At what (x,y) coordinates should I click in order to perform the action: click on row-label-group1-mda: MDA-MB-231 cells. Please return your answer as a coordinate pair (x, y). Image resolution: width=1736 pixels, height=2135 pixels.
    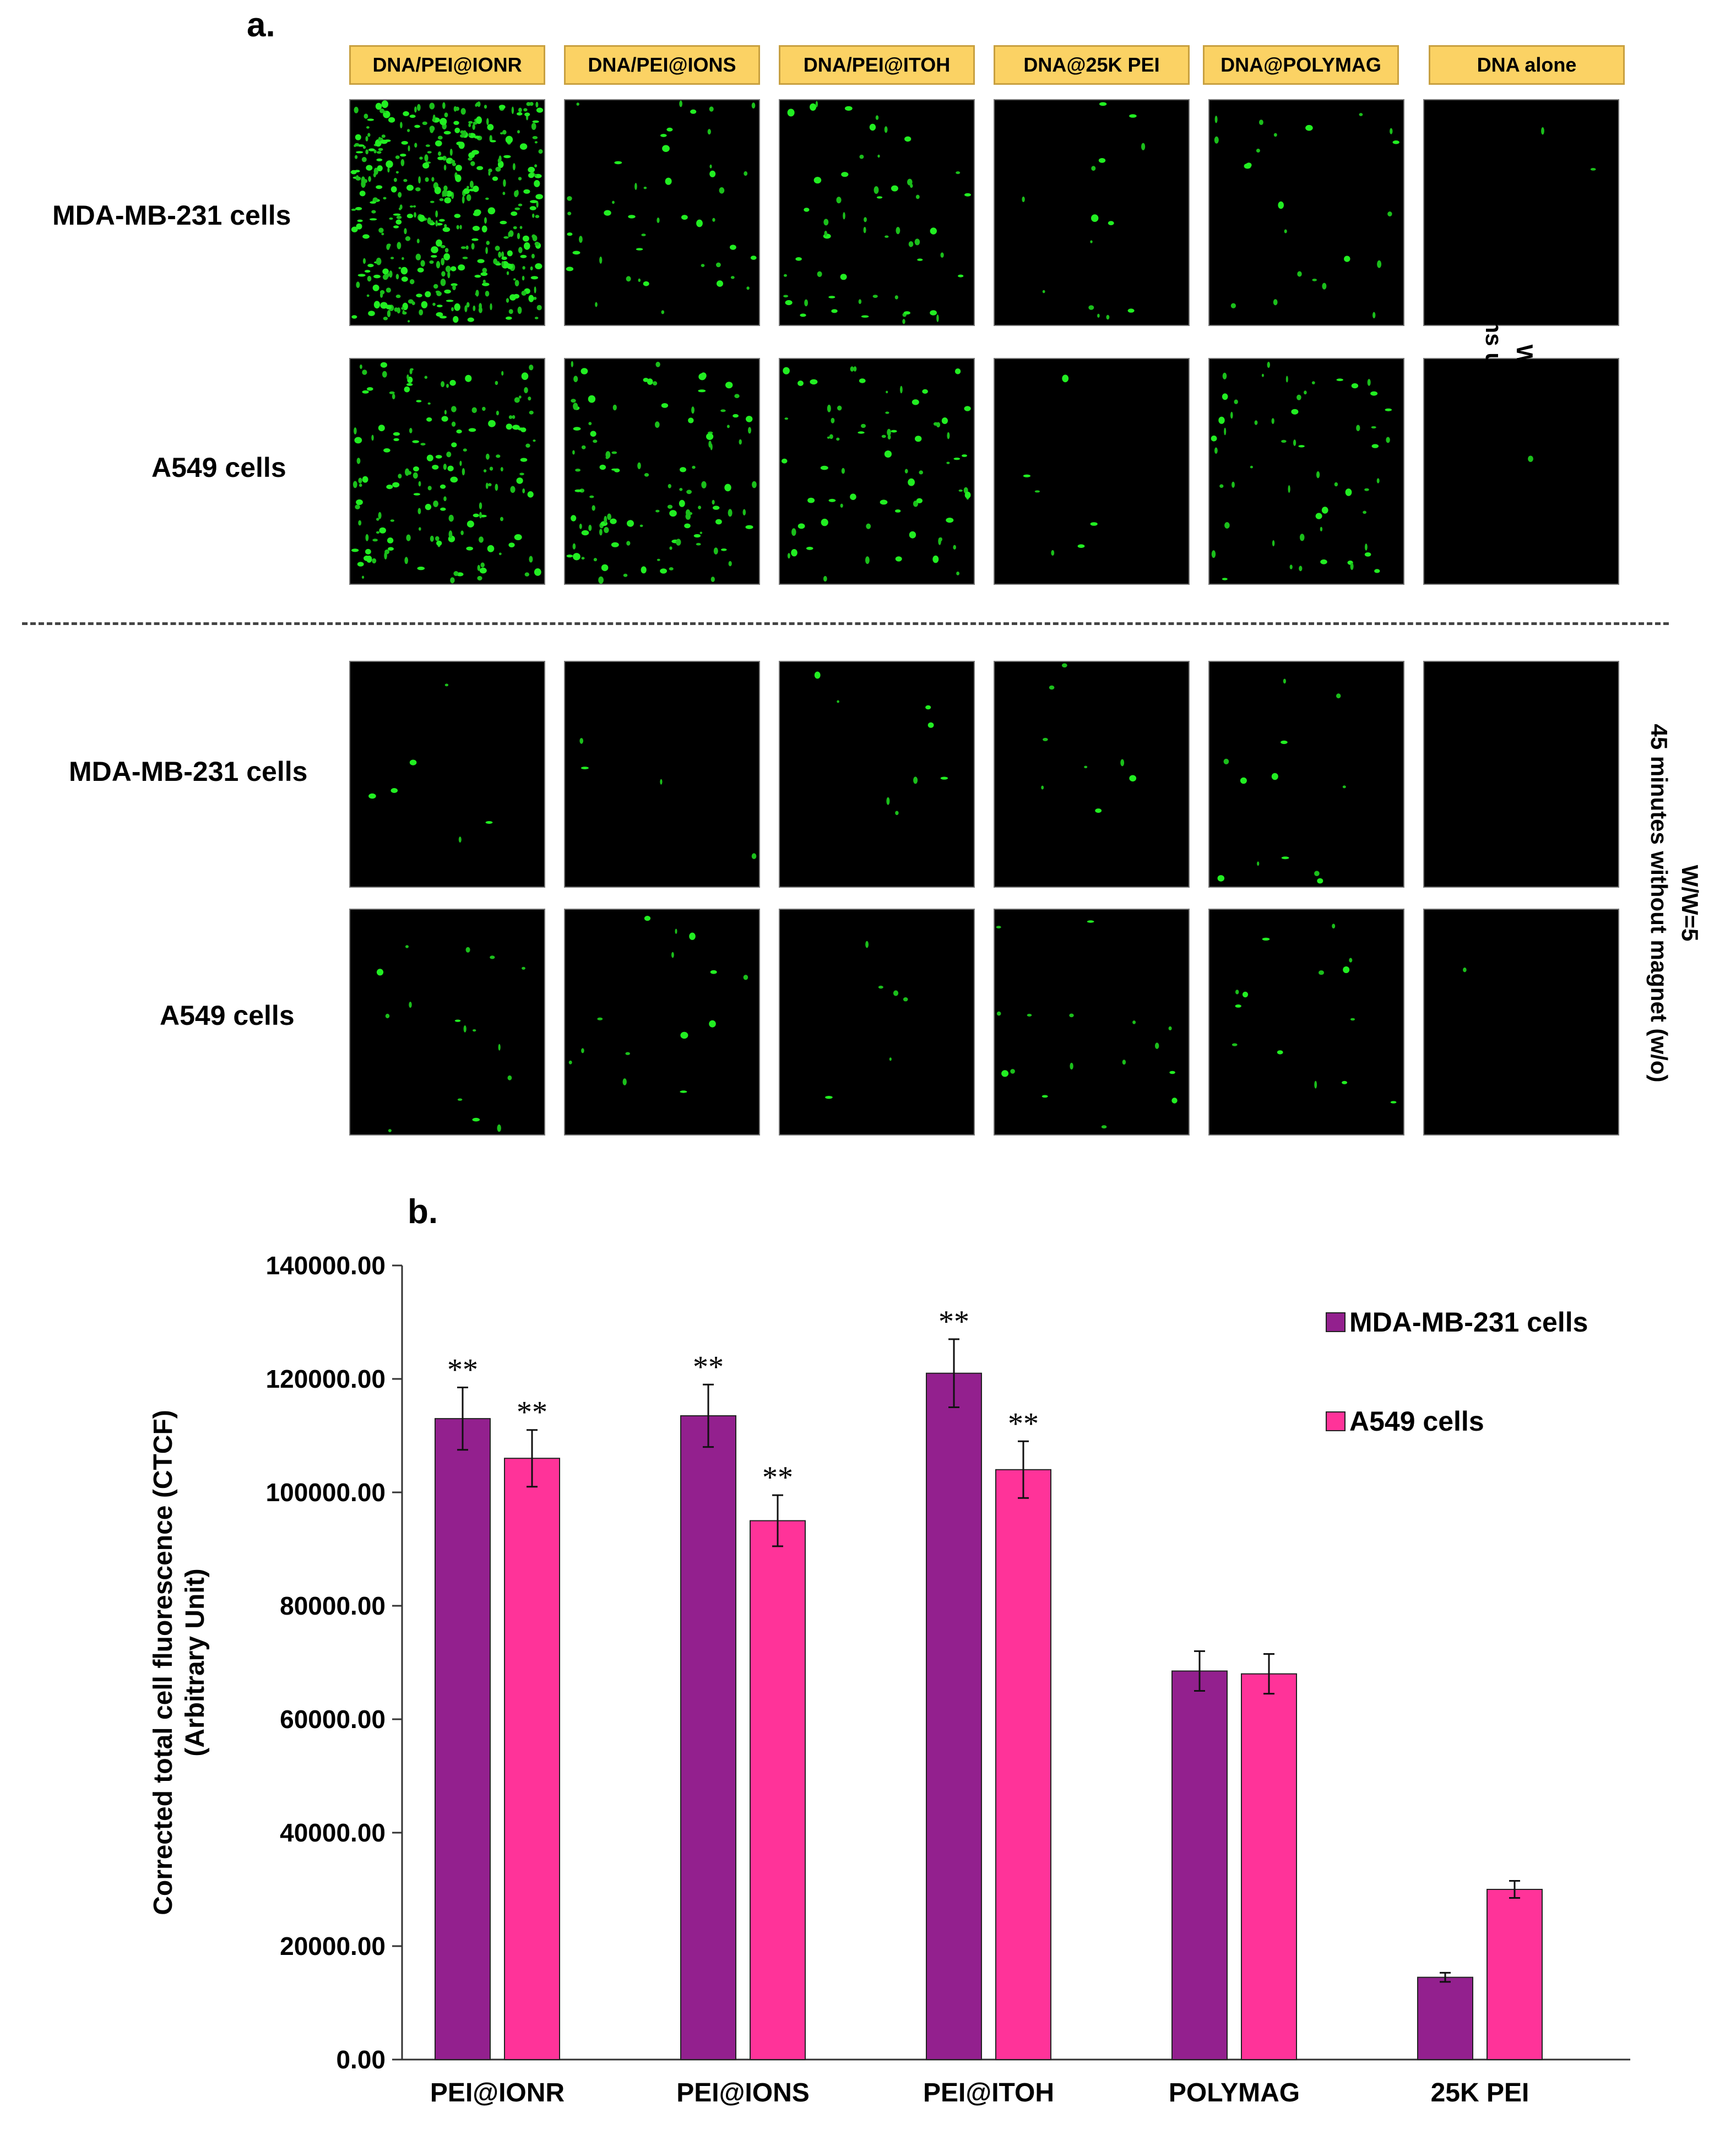
    Looking at the image, I should click on (171, 215).